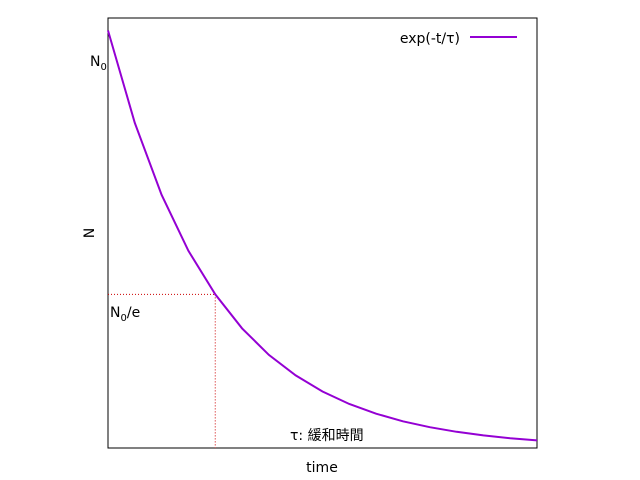  I want to click on x-axis-label: time, so click(322, 468).